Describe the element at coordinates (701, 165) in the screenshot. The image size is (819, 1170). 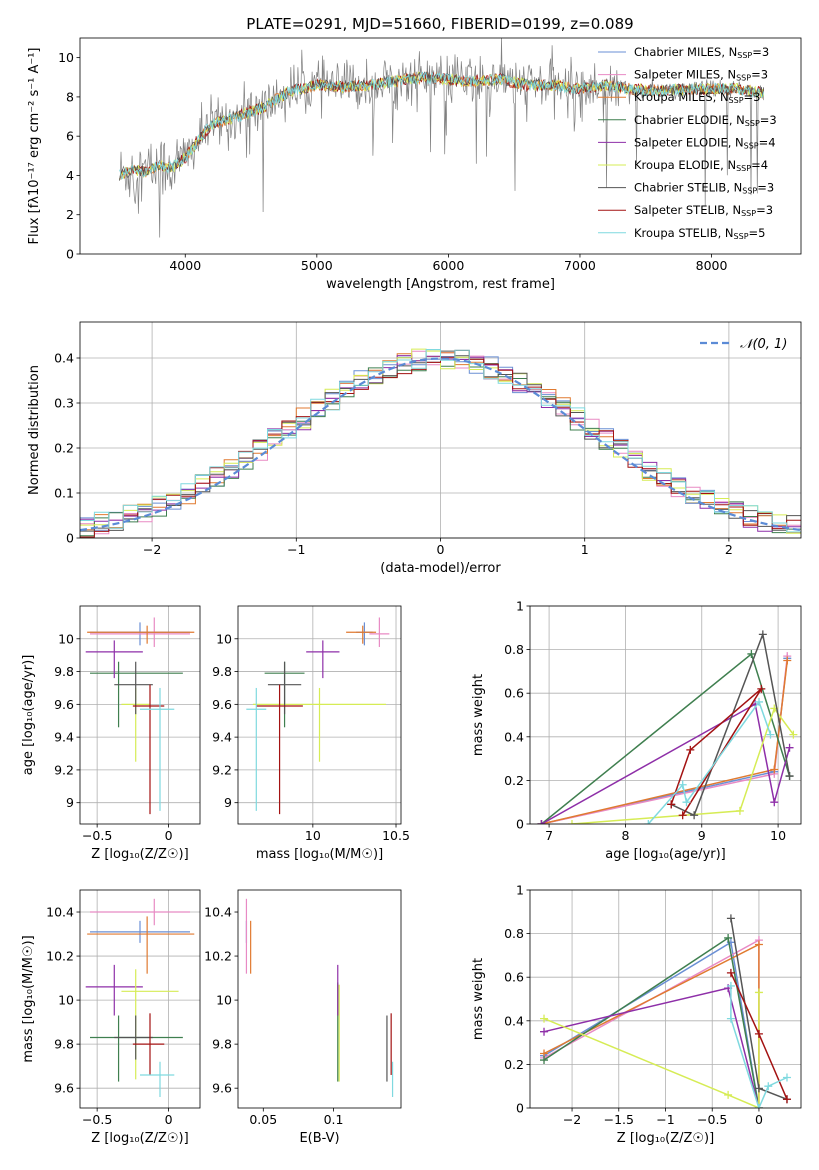
I see `legend-entry: Kroupa ELODIE, NSSP=4` at that location.